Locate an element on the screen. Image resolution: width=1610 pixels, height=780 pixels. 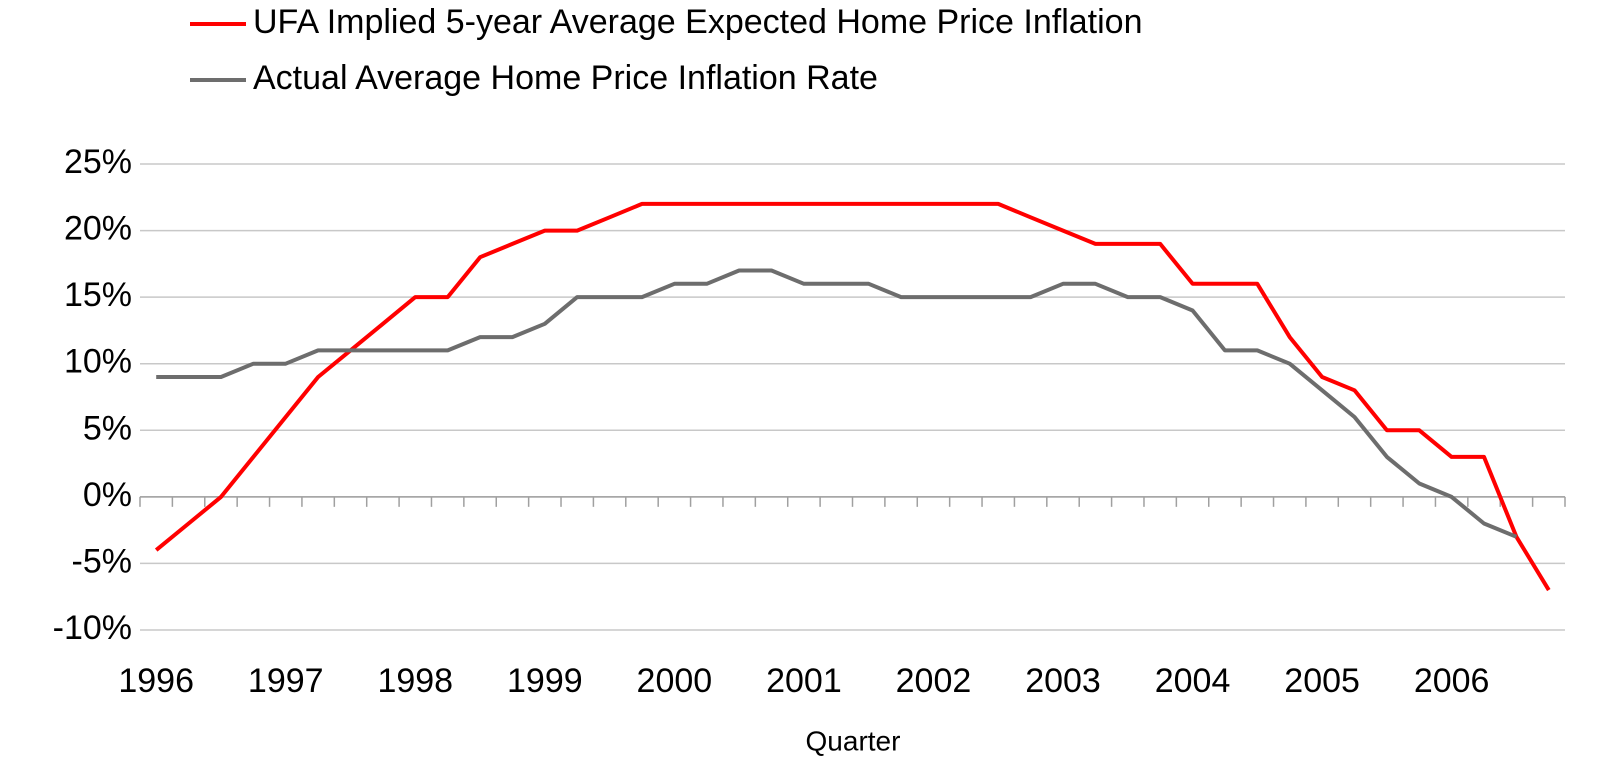
y-tick-label: 20% is located at coordinates (98, 229).